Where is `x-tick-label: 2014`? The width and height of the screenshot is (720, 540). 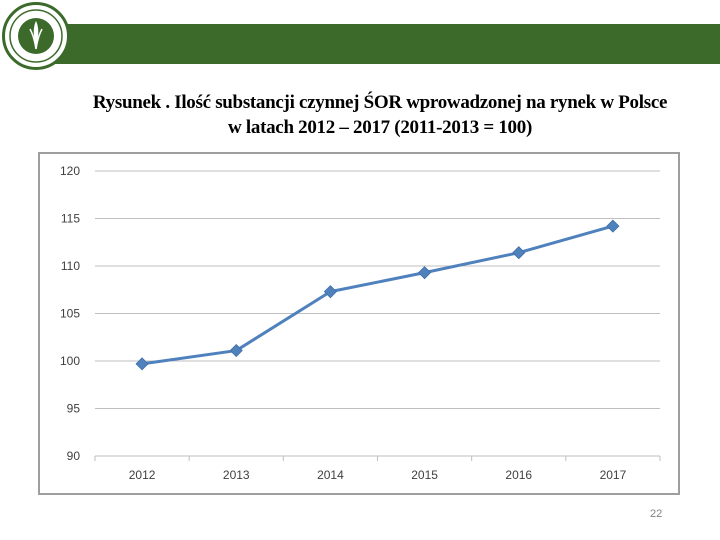 x-tick-label: 2014 is located at coordinates (330, 475).